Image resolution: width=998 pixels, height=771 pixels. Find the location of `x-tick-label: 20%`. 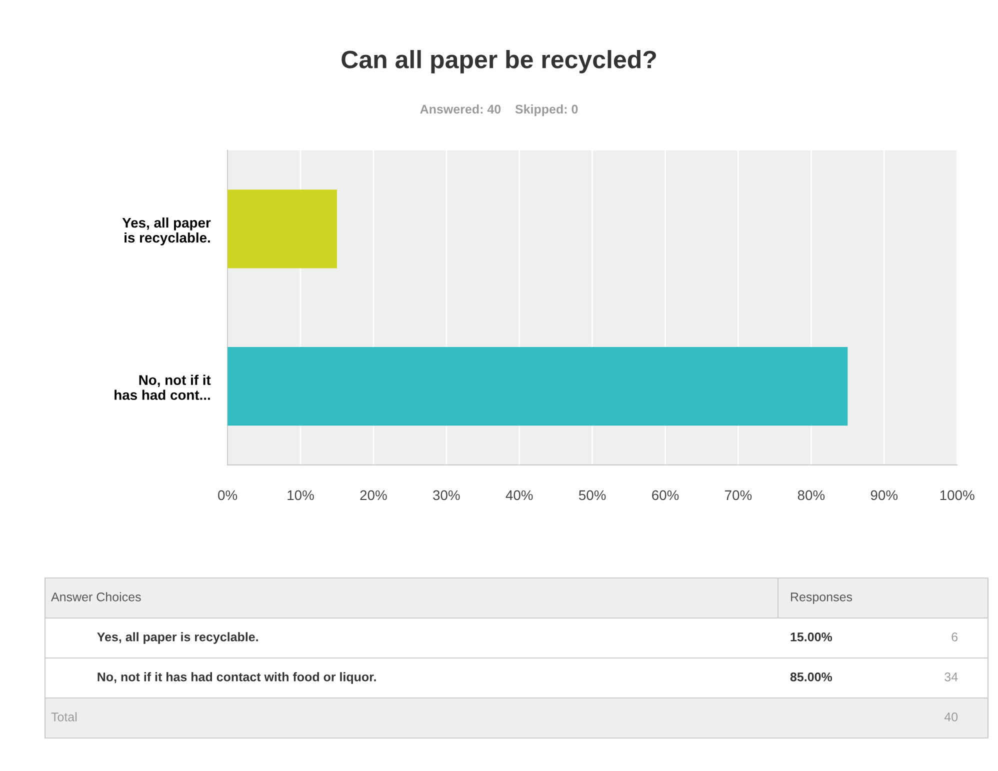

x-tick-label: 20% is located at coordinates (373, 495).